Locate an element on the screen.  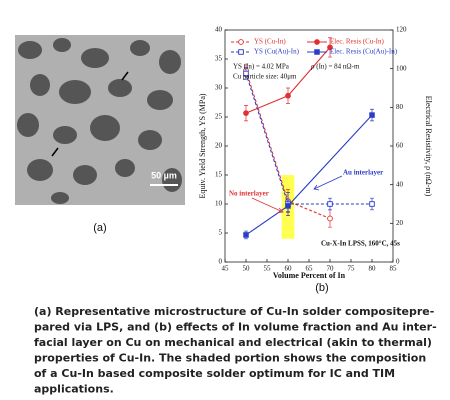
annotation: YS (In) = 4.02 MPa is located at coordinates (261, 67).